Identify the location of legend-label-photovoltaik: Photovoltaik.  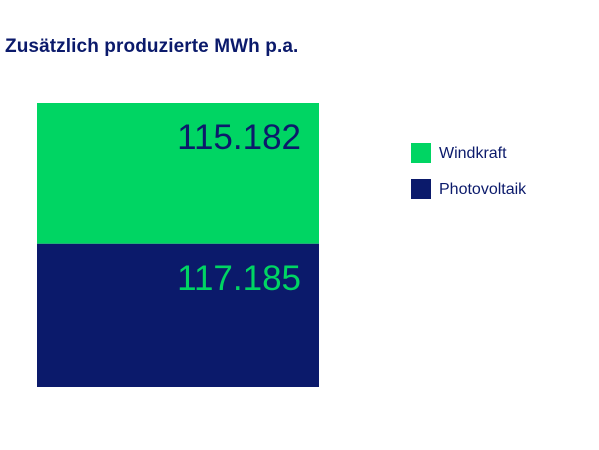
(483, 189).